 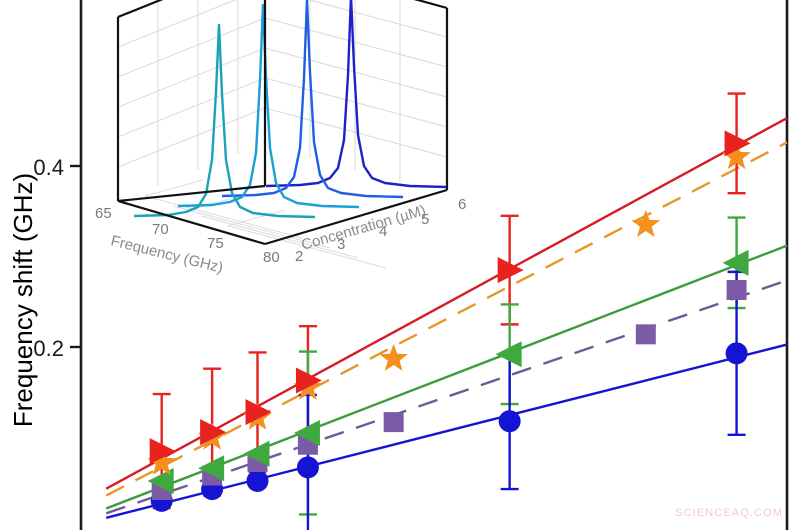 I want to click on inset-x-tick-70: 70, so click(x=160, y=229).